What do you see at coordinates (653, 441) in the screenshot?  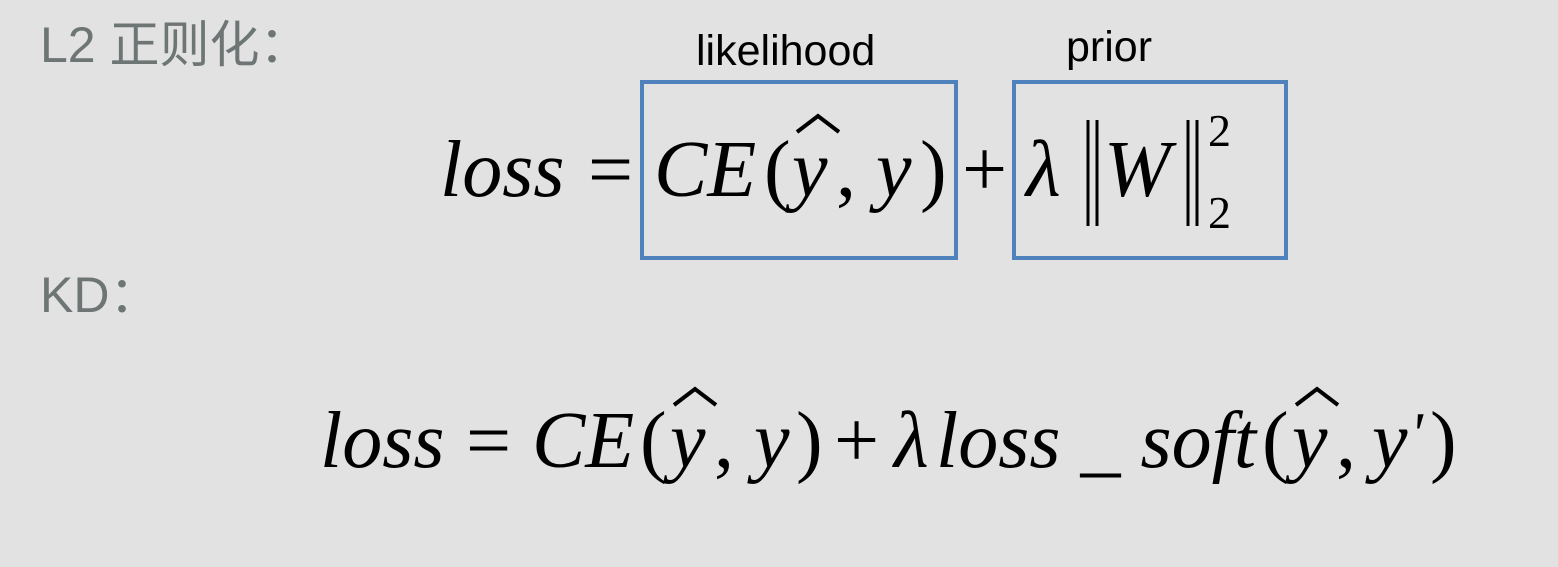 I see `eq2-open-paren: (` at bounding box center [653, 441].